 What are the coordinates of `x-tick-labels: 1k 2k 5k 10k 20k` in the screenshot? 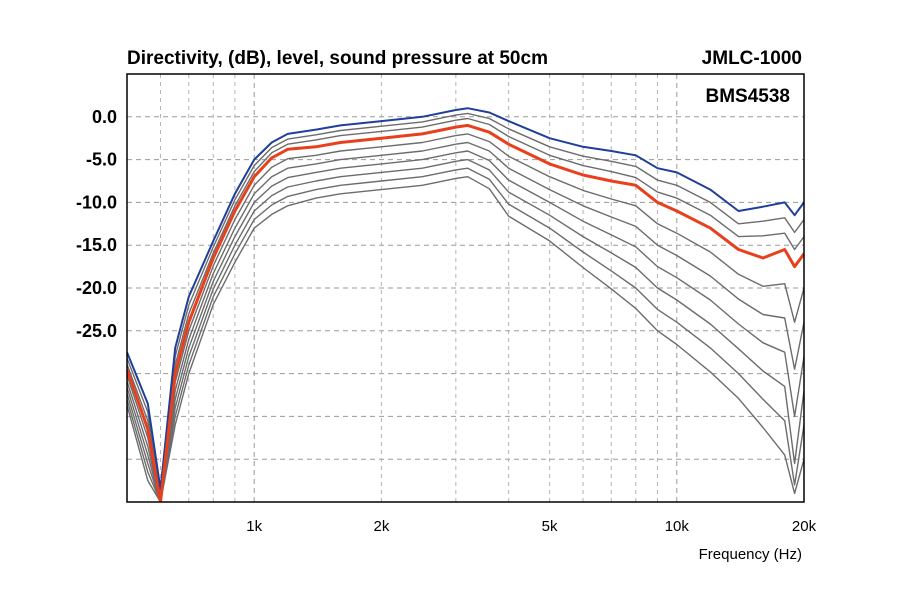 It's located at (531, 526).